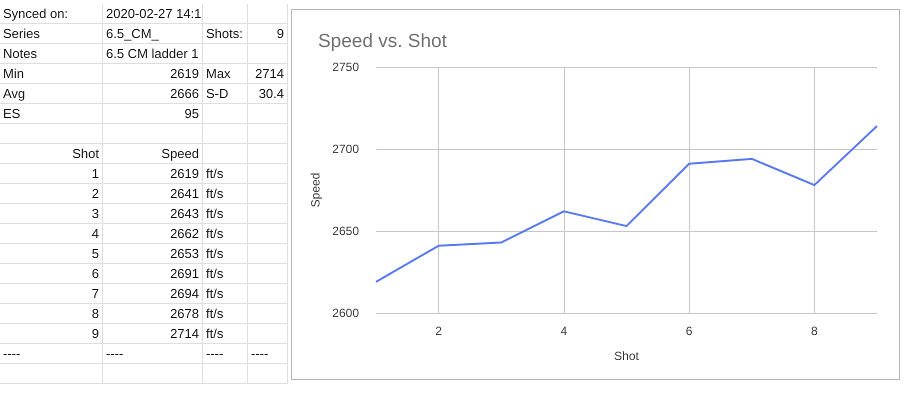  What do you see at coordinates (383, 41) in the screenshot?
I see `chart-title: Speed vs. Shot` at bounding box center [383, 41].